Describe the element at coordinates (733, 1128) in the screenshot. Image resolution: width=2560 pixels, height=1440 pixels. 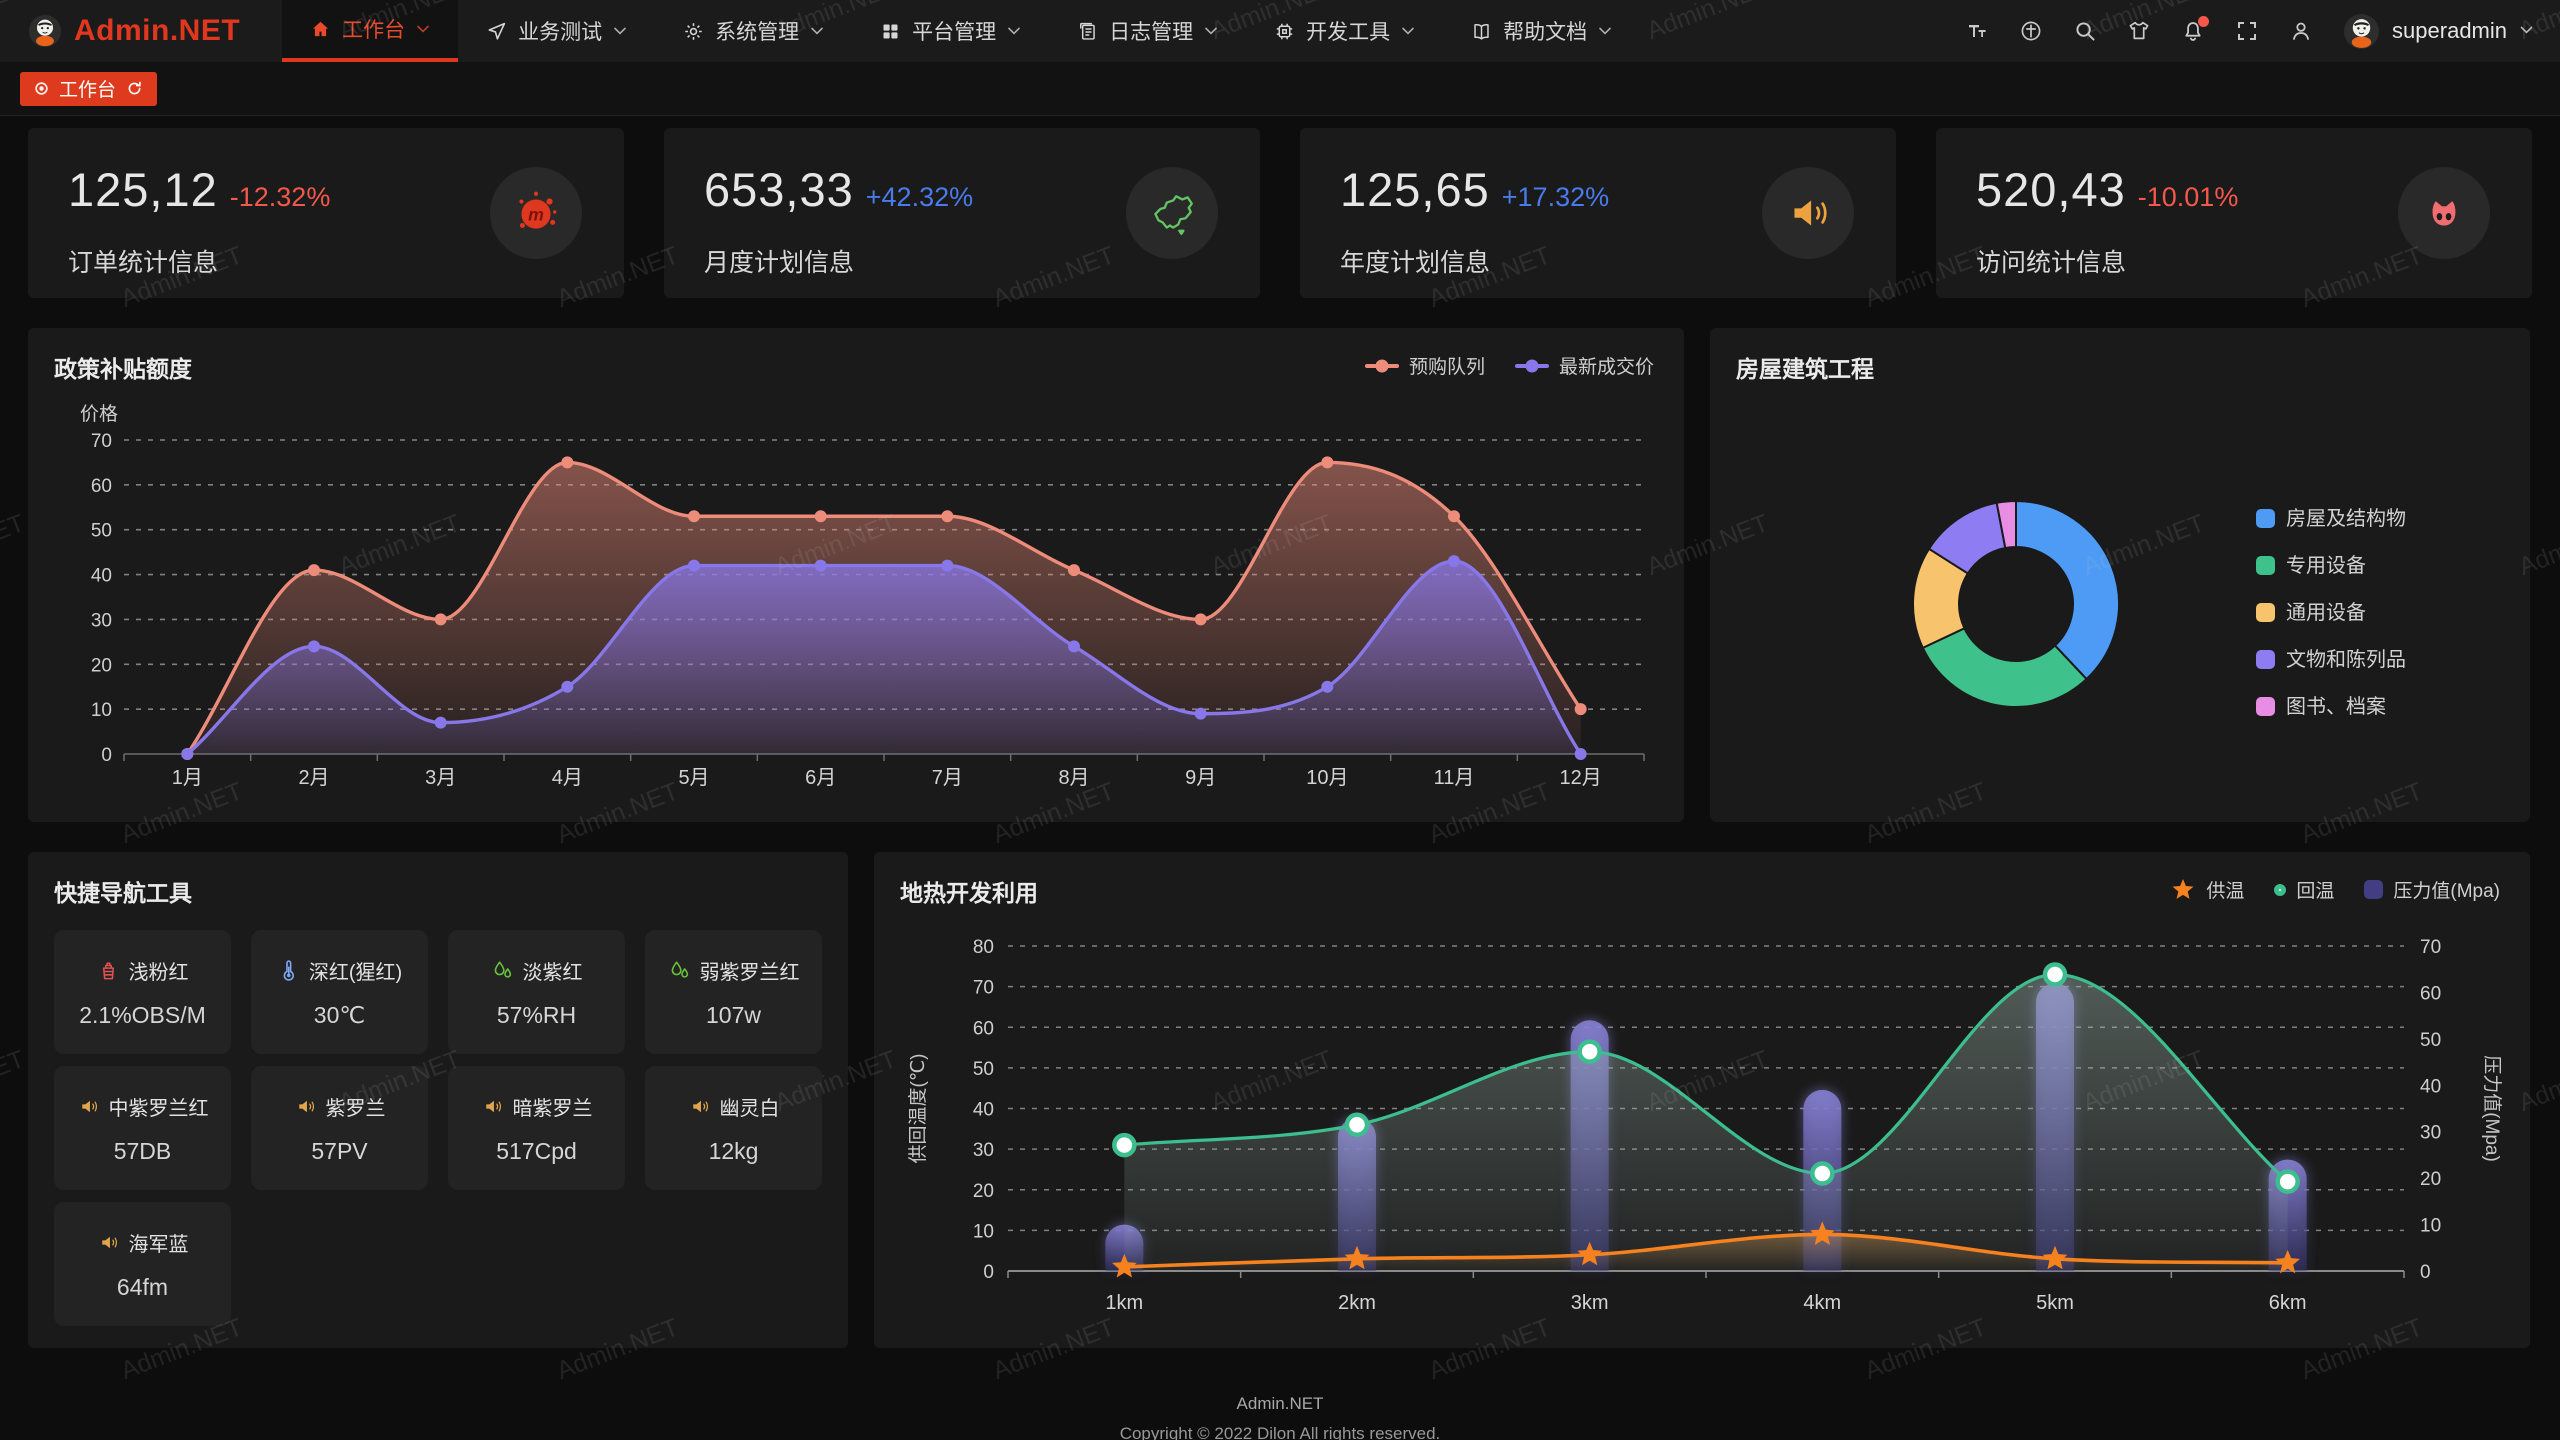
I see `quick-nav-item-8: 幽灵白 12kg` at that location.